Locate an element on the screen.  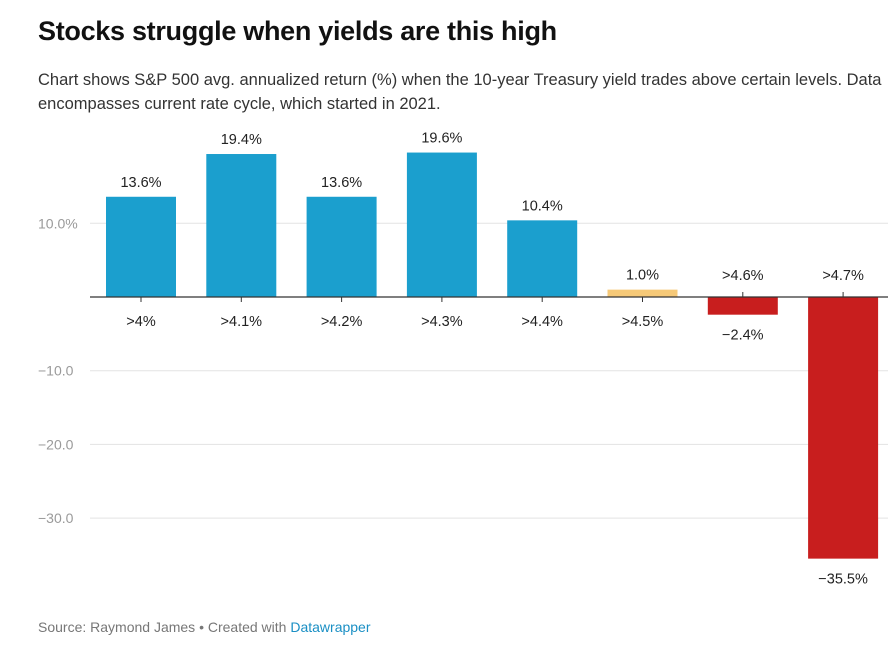
x-tick-label: >4.5% is located at coordinates (643, 322).